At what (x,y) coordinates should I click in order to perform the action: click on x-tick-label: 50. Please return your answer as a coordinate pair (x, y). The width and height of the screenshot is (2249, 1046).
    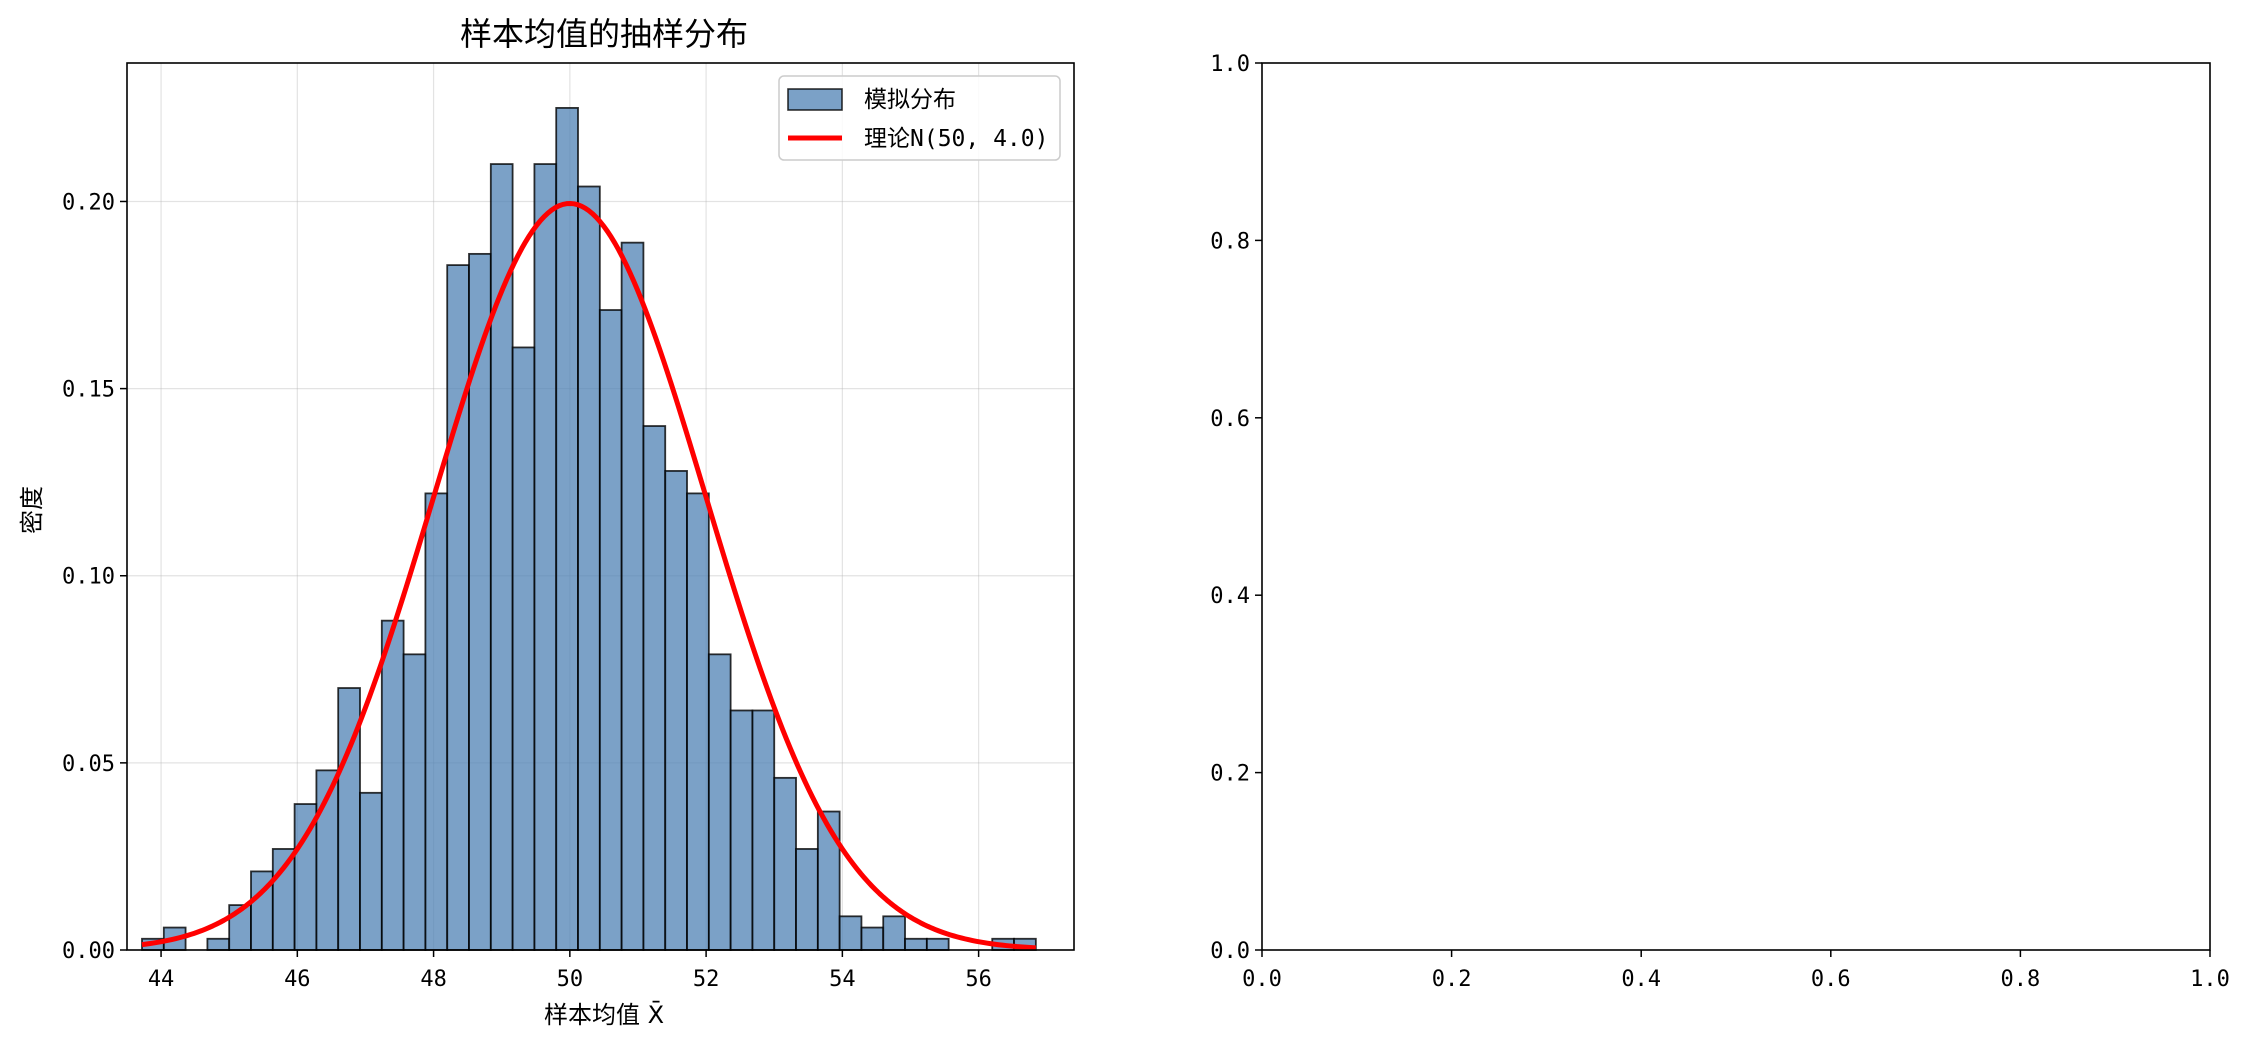
    Looking at the image, I should click on (570, 979).